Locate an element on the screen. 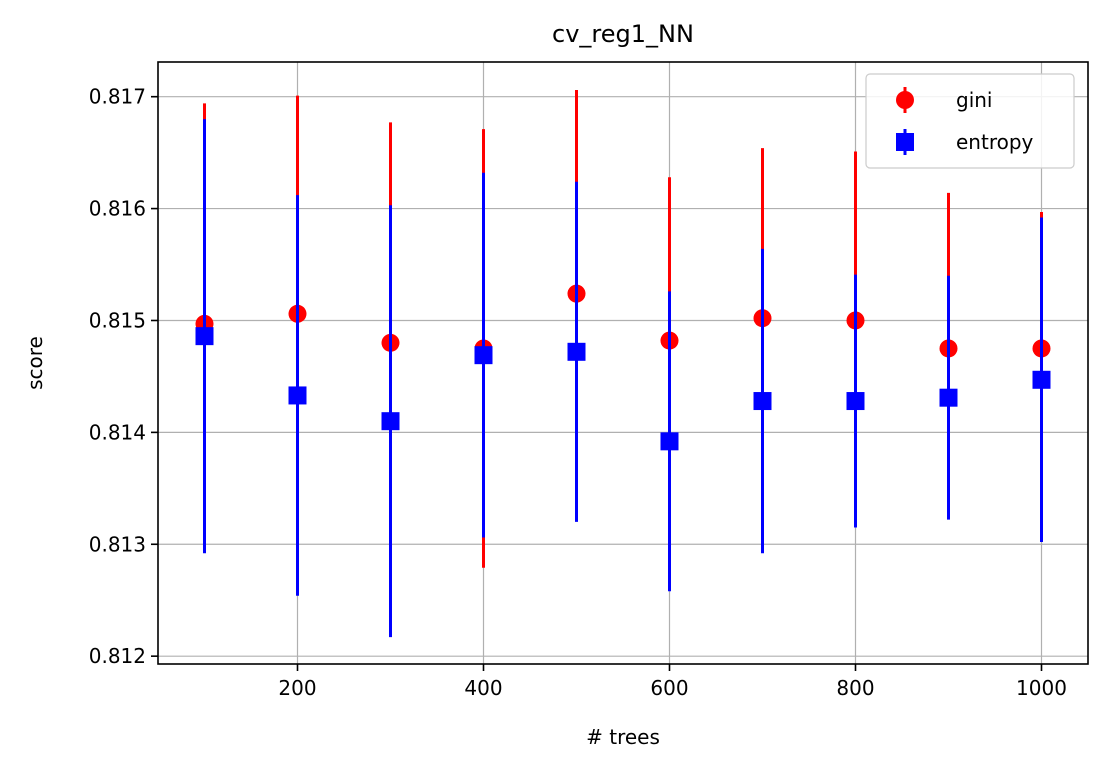 This screenshot has height=772, width=1111. y-axis-label: score is located at coordinates (35, 363).